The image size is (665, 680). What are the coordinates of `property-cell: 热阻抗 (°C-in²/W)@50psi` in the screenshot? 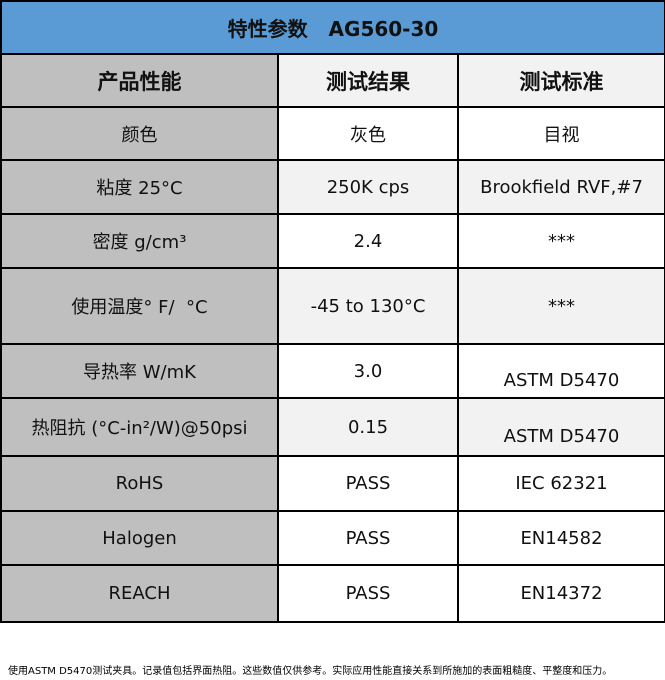 It's located at (139, 427).